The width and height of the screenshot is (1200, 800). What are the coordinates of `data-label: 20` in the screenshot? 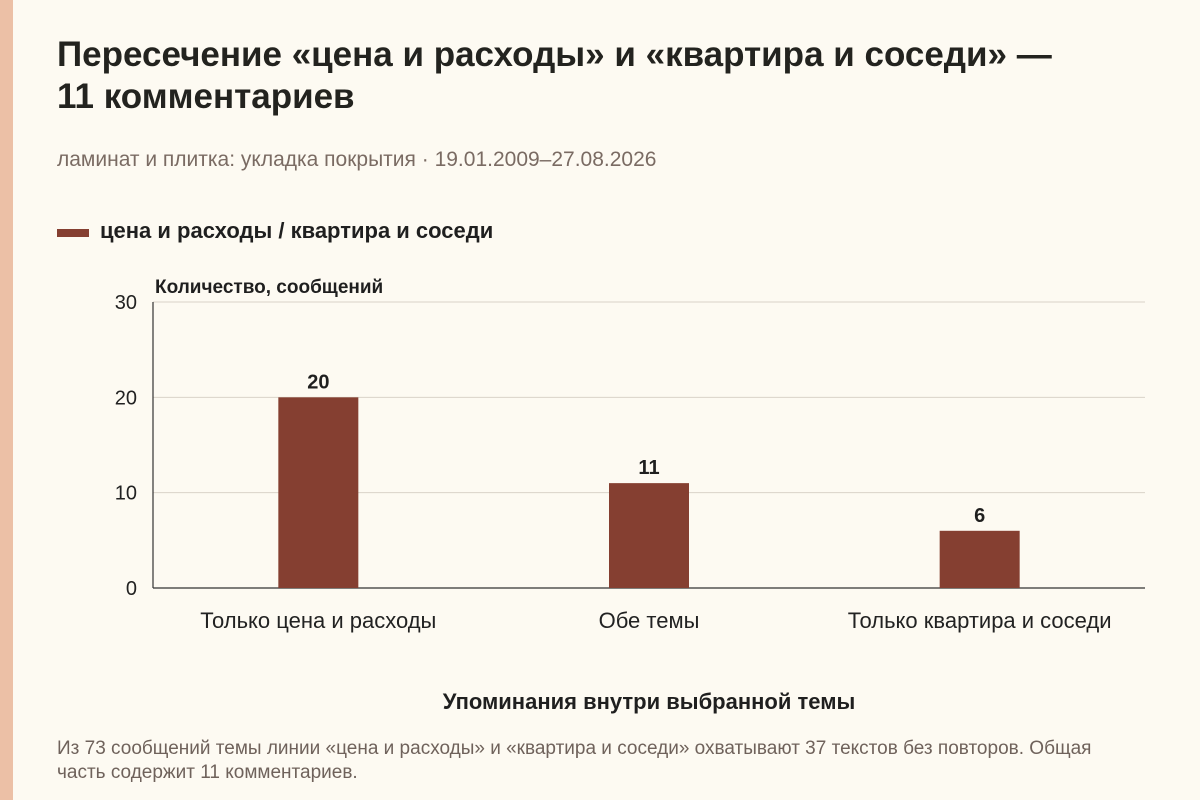 It's located at (318, 382).